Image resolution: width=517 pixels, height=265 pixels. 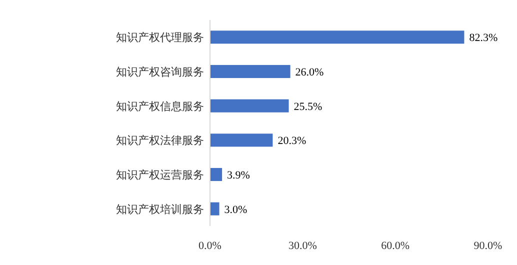 What do you see at coordinates (483, 38) in the screenshot?
I see `data-label: 82.3%` at bounding box center [483, 38].